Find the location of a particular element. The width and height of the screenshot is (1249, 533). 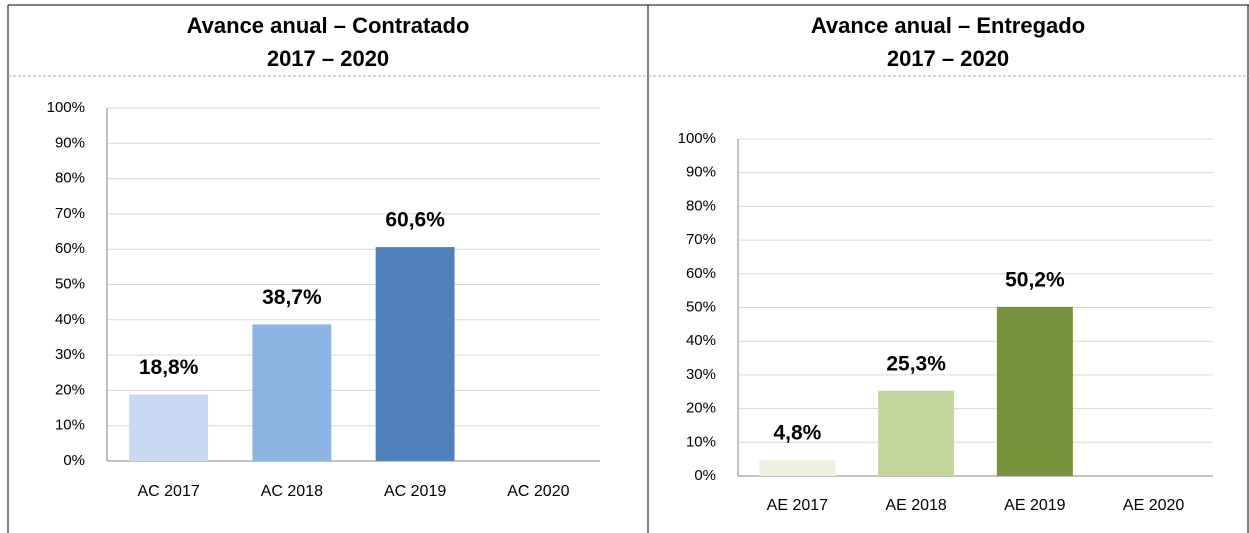

data-label: 25,3% is located at coordinates (916, 363).